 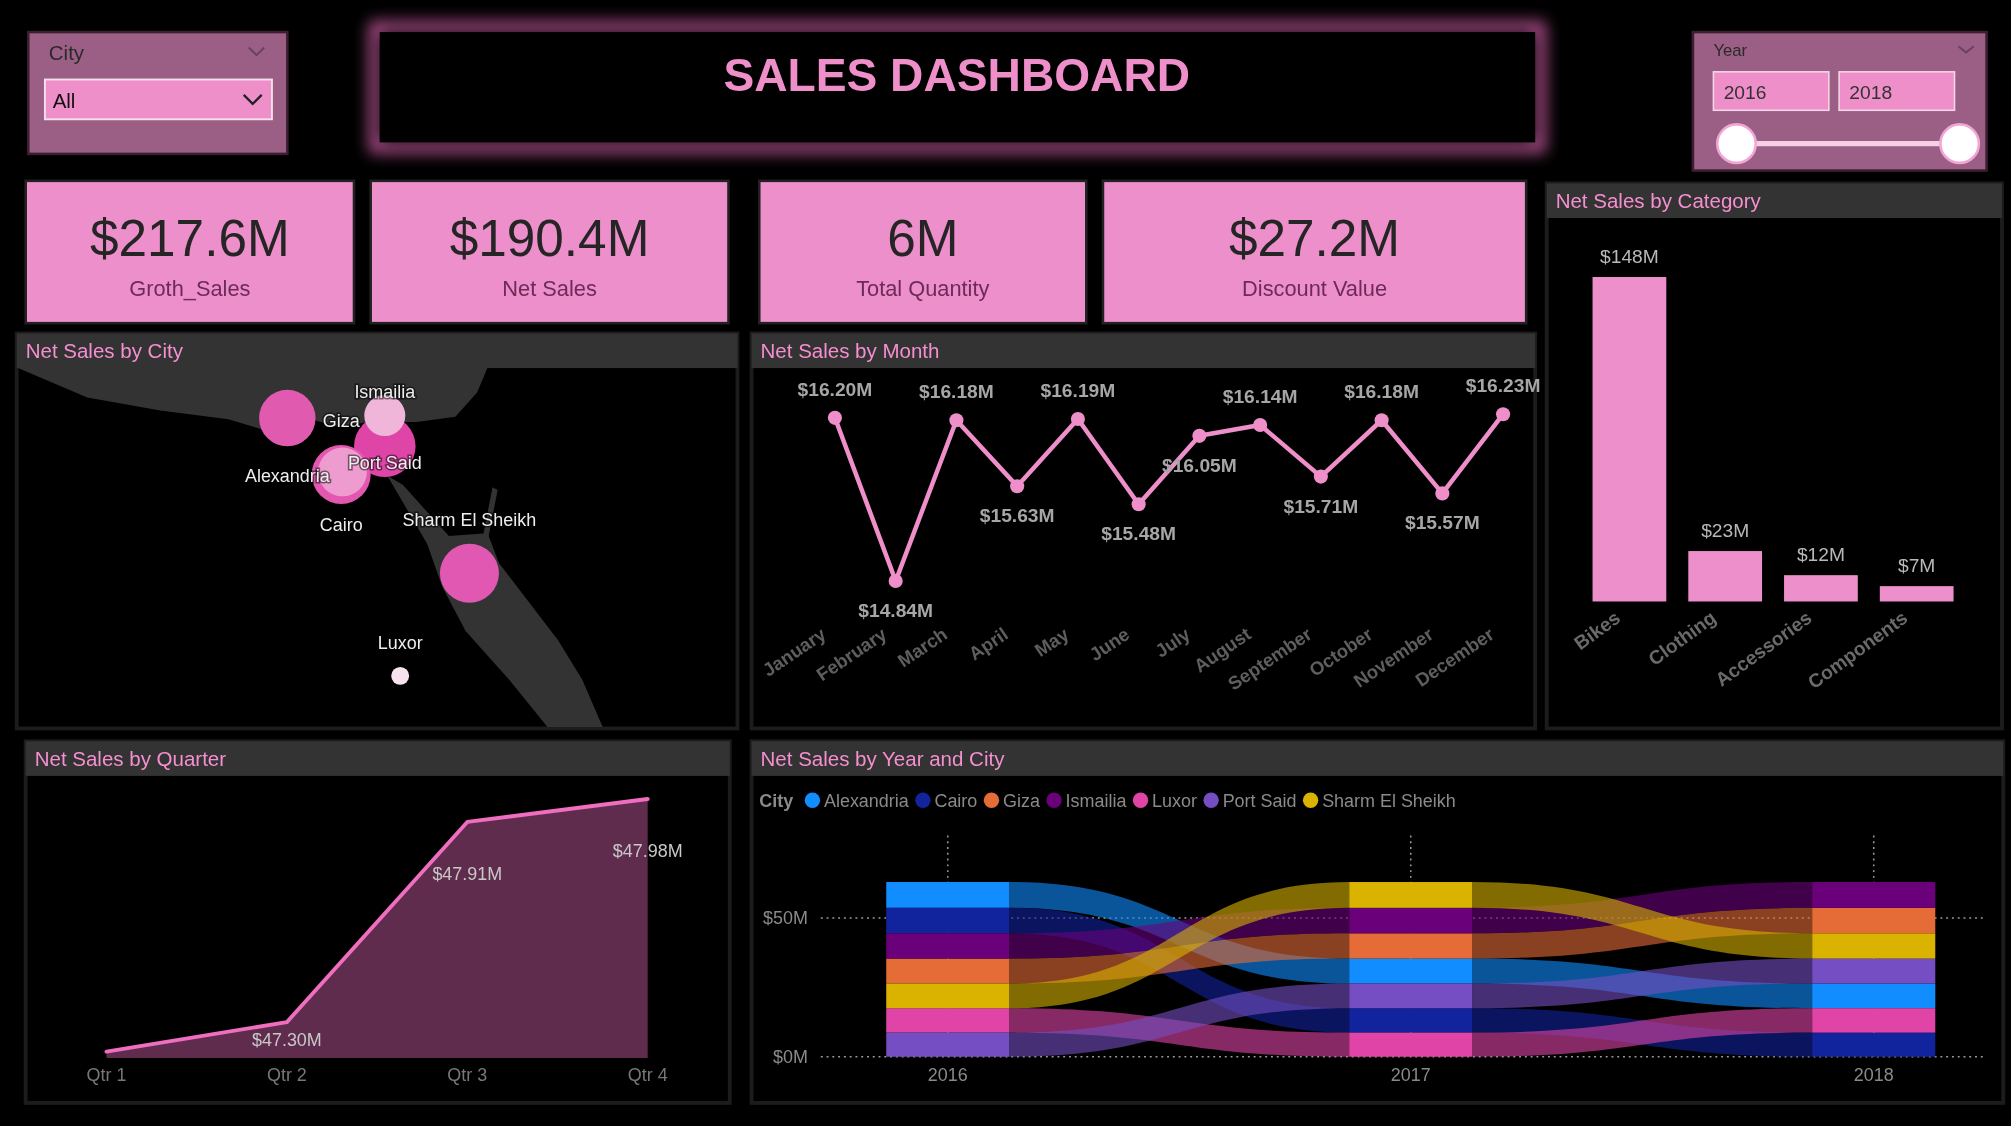 What do you see at coordinates (1442, 523) in the screenshot?
I see `data-label: $15.57M` at bounding box center [1442, 523].